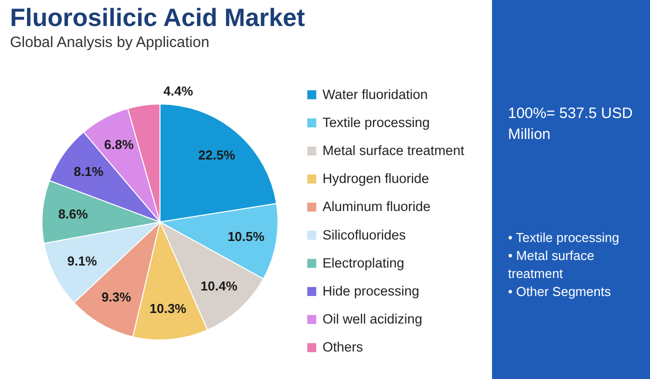 Image resolution: width=650 pixels, height=379 pixels. Describe the element at coordinates (82, 260) in the screenshot. I see `data-label: 9.1%` at that location.